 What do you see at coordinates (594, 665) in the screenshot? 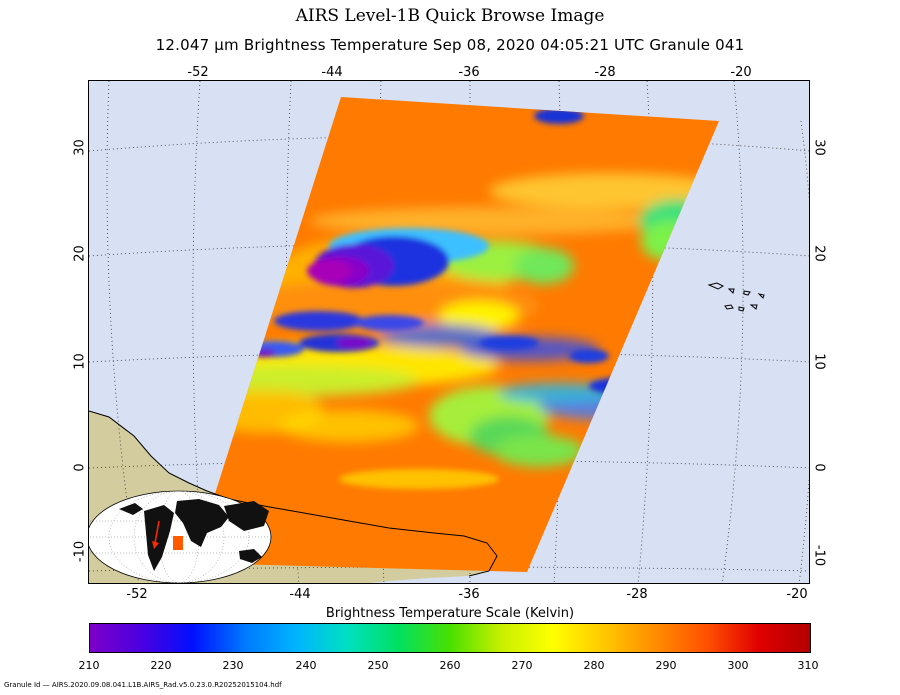
I see `colorbar-tick: 280` at bounding box center [594, 665].